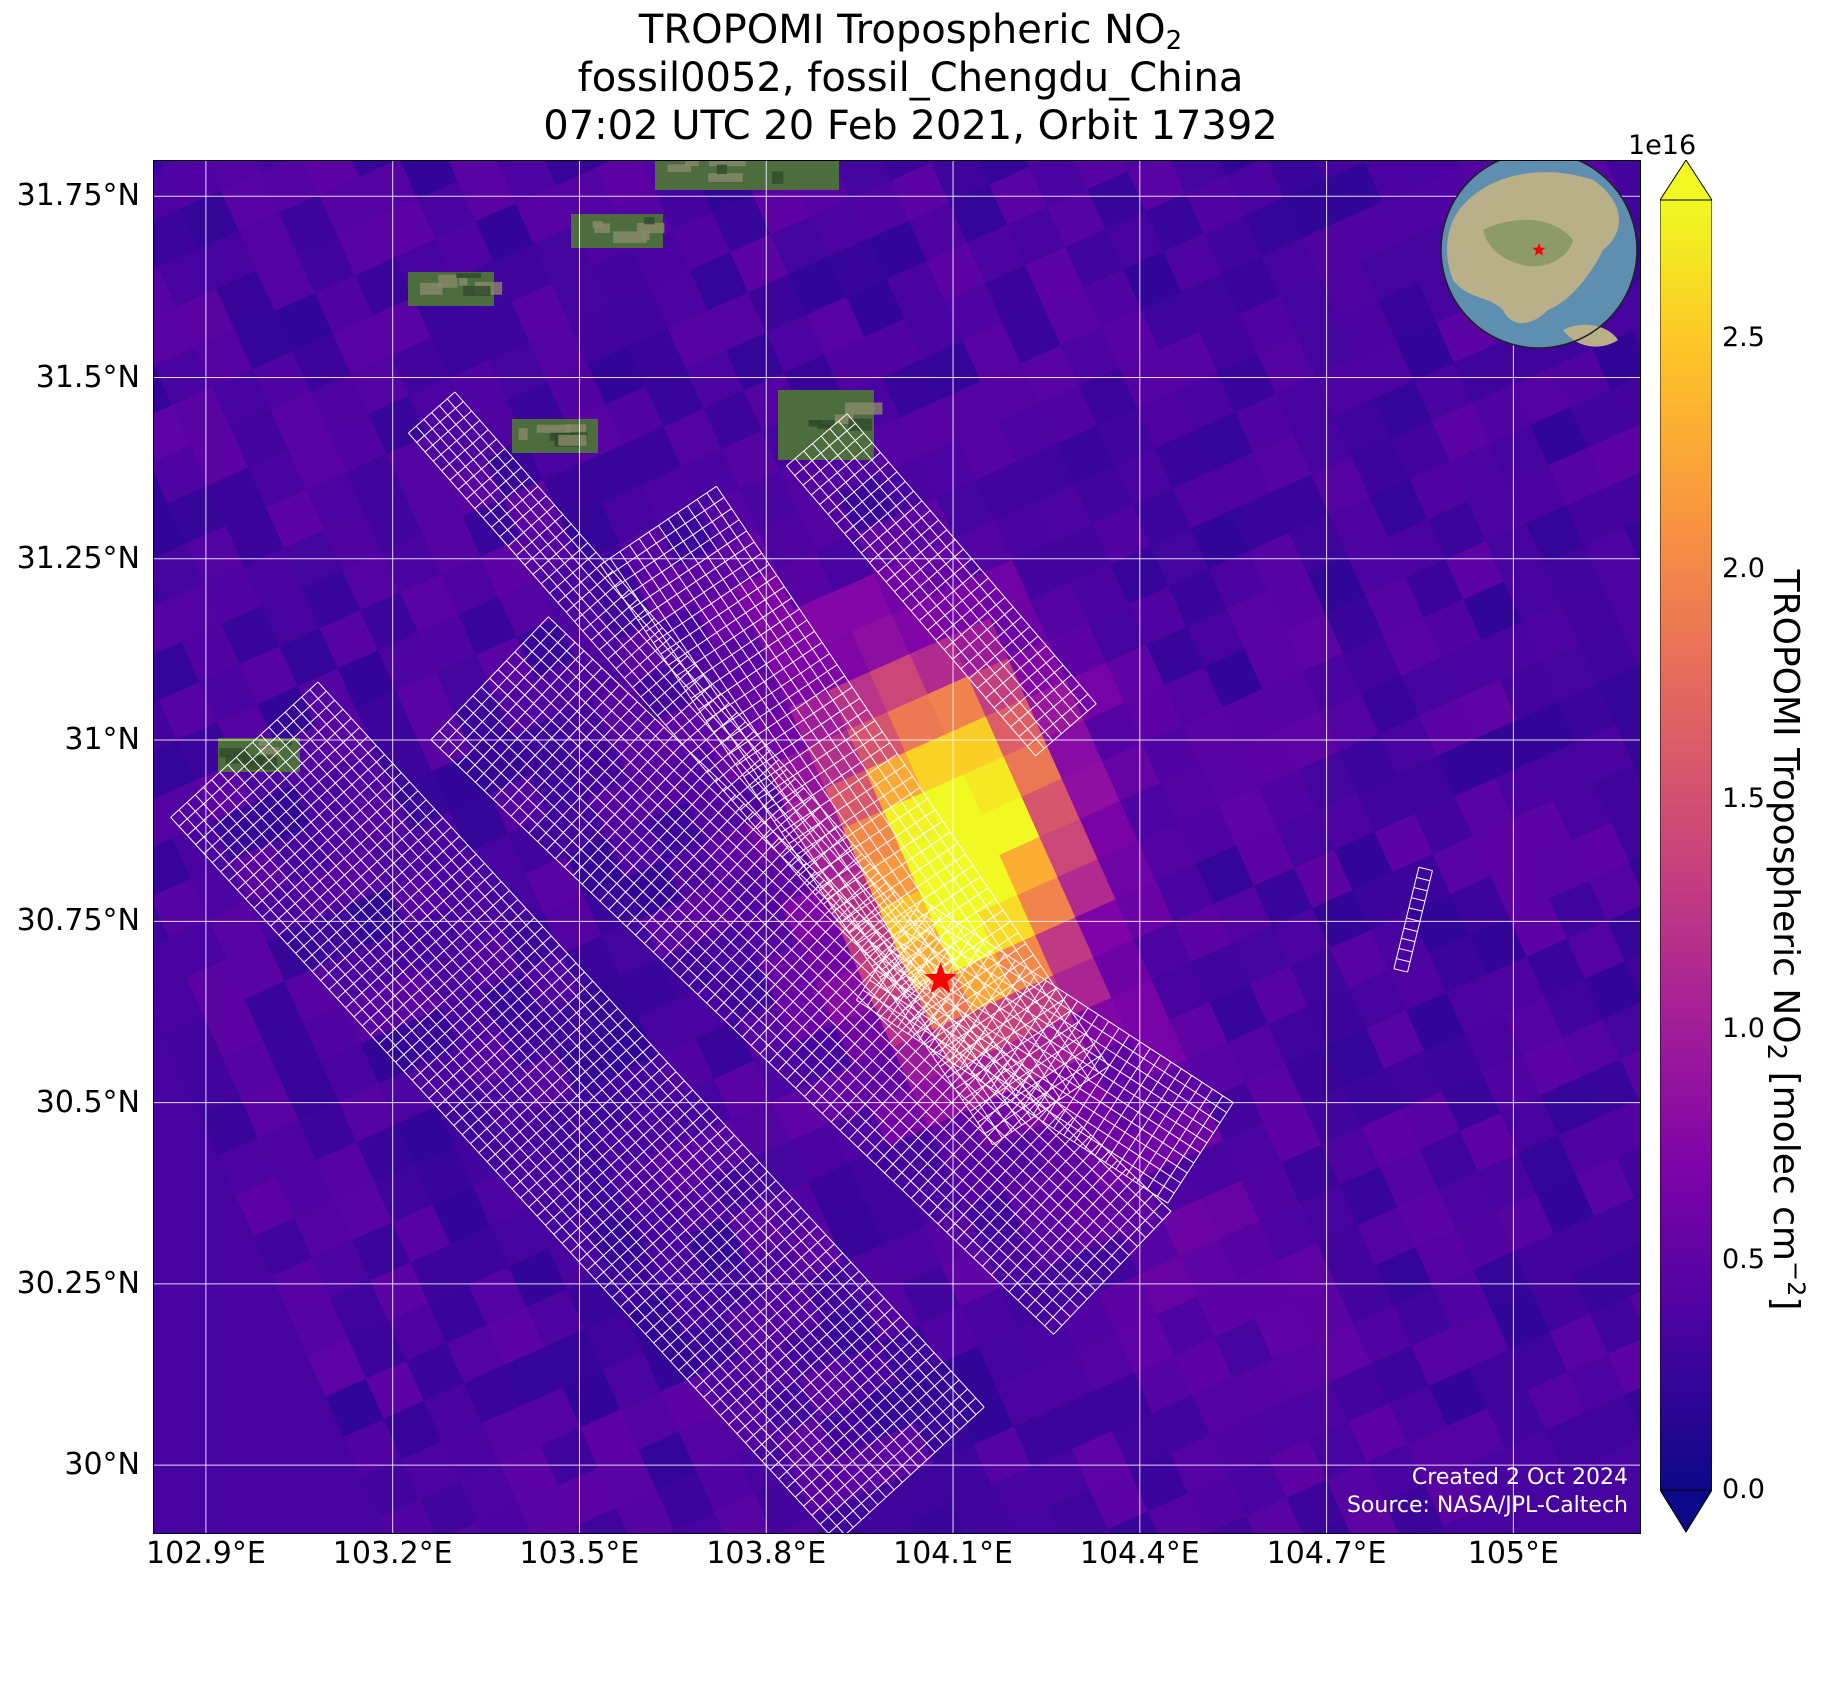  I want to click on colorbar-tick-label: 2.0, so click(1743, 569).